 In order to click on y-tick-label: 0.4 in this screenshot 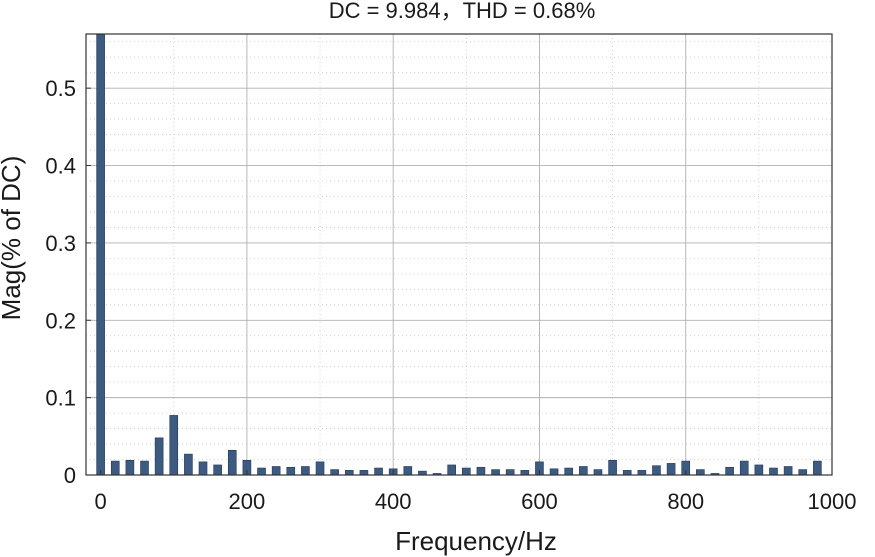, I will do `click(60, 166)`.